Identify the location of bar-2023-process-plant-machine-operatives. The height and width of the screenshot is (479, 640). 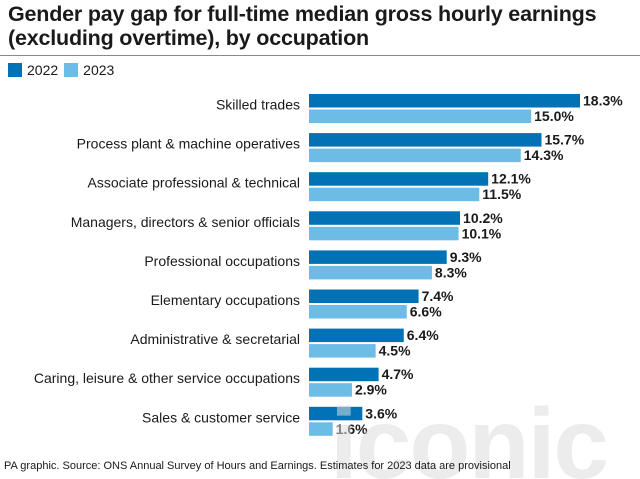
(415, 155).